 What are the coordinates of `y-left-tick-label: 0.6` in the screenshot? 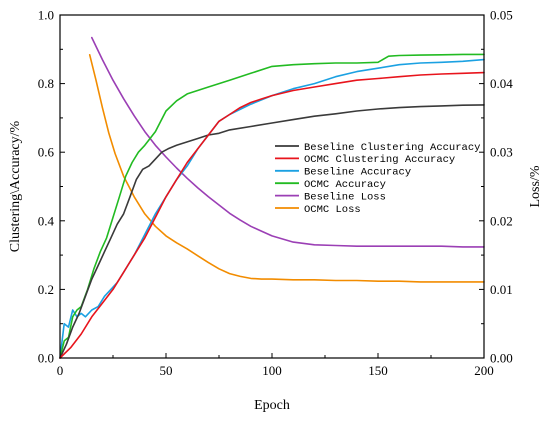 It's located at (46, 152).